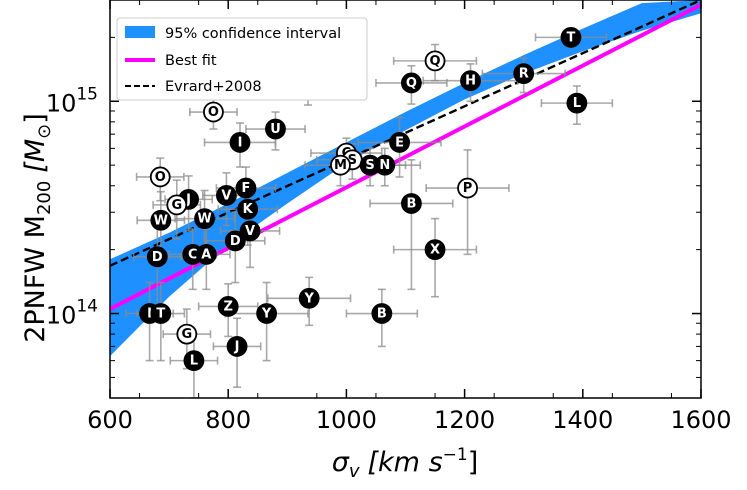 The width and height of the screenshot is (747, 490). What do you see at coordinates (354, 471) in the screenshot?
I see `x-title-sub: v` at bounding box center [354, 471].